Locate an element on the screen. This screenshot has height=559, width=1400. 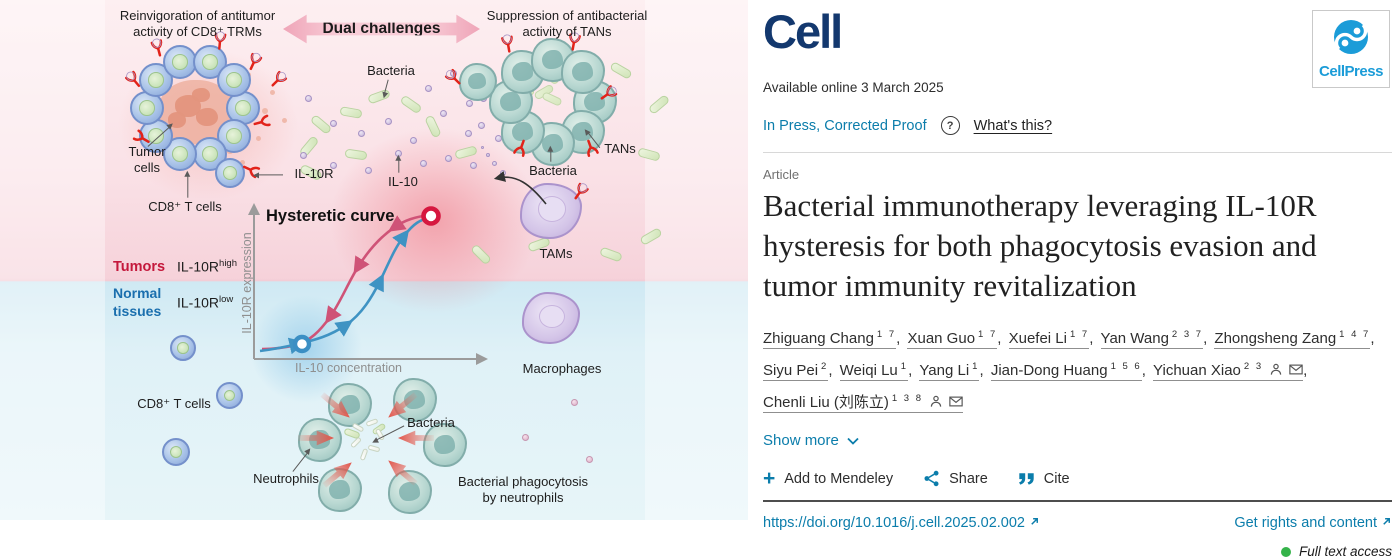
help-icon: ? is located at coordinates (950, 125).